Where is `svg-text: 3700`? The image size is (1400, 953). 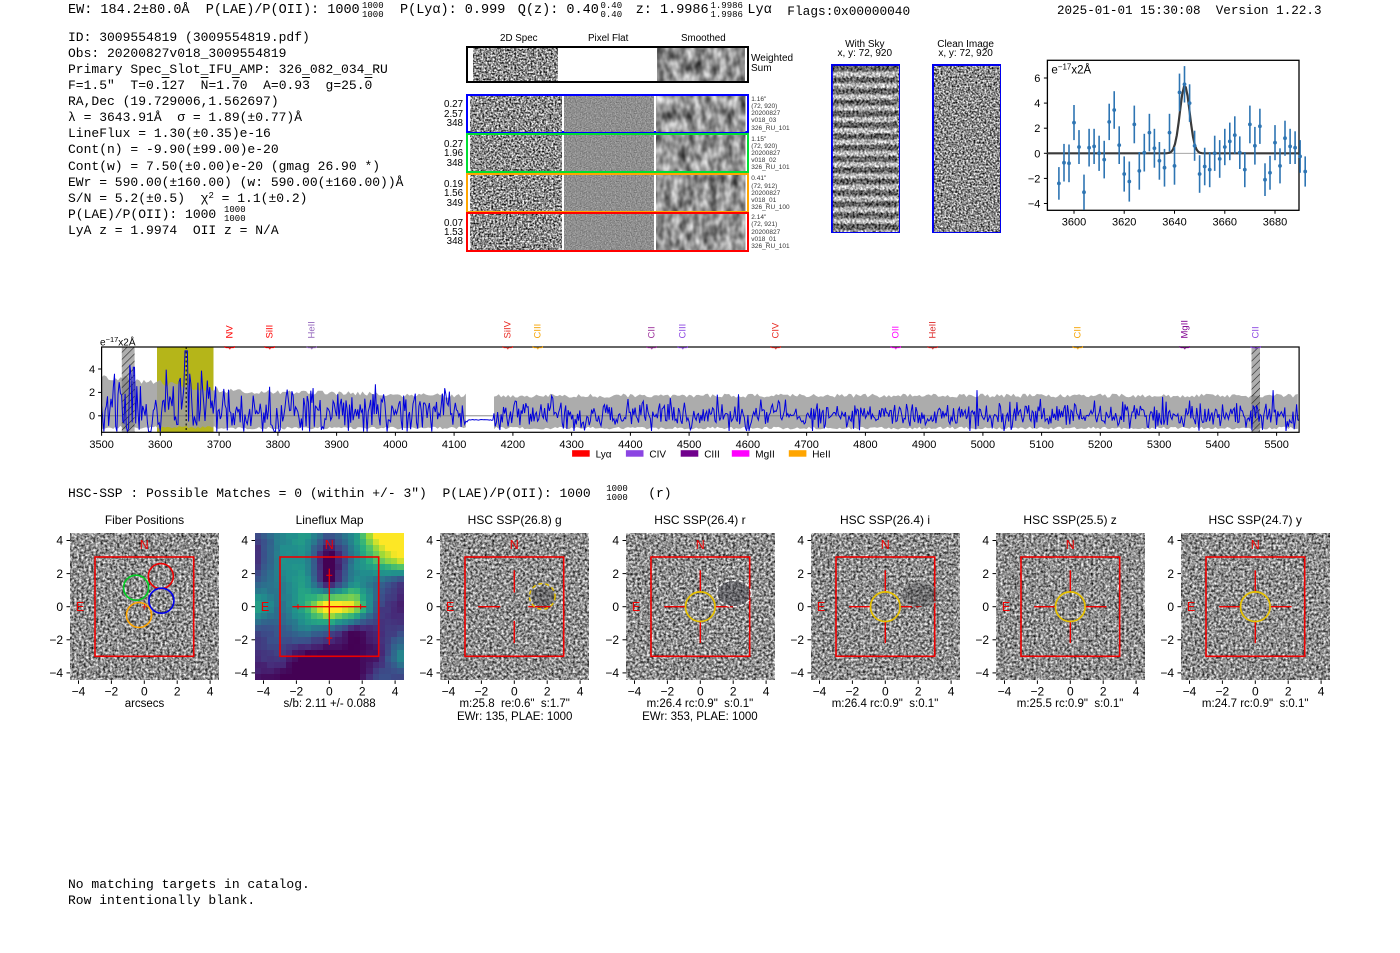 svg-text: 3700 is located at coordinates (219, 445).